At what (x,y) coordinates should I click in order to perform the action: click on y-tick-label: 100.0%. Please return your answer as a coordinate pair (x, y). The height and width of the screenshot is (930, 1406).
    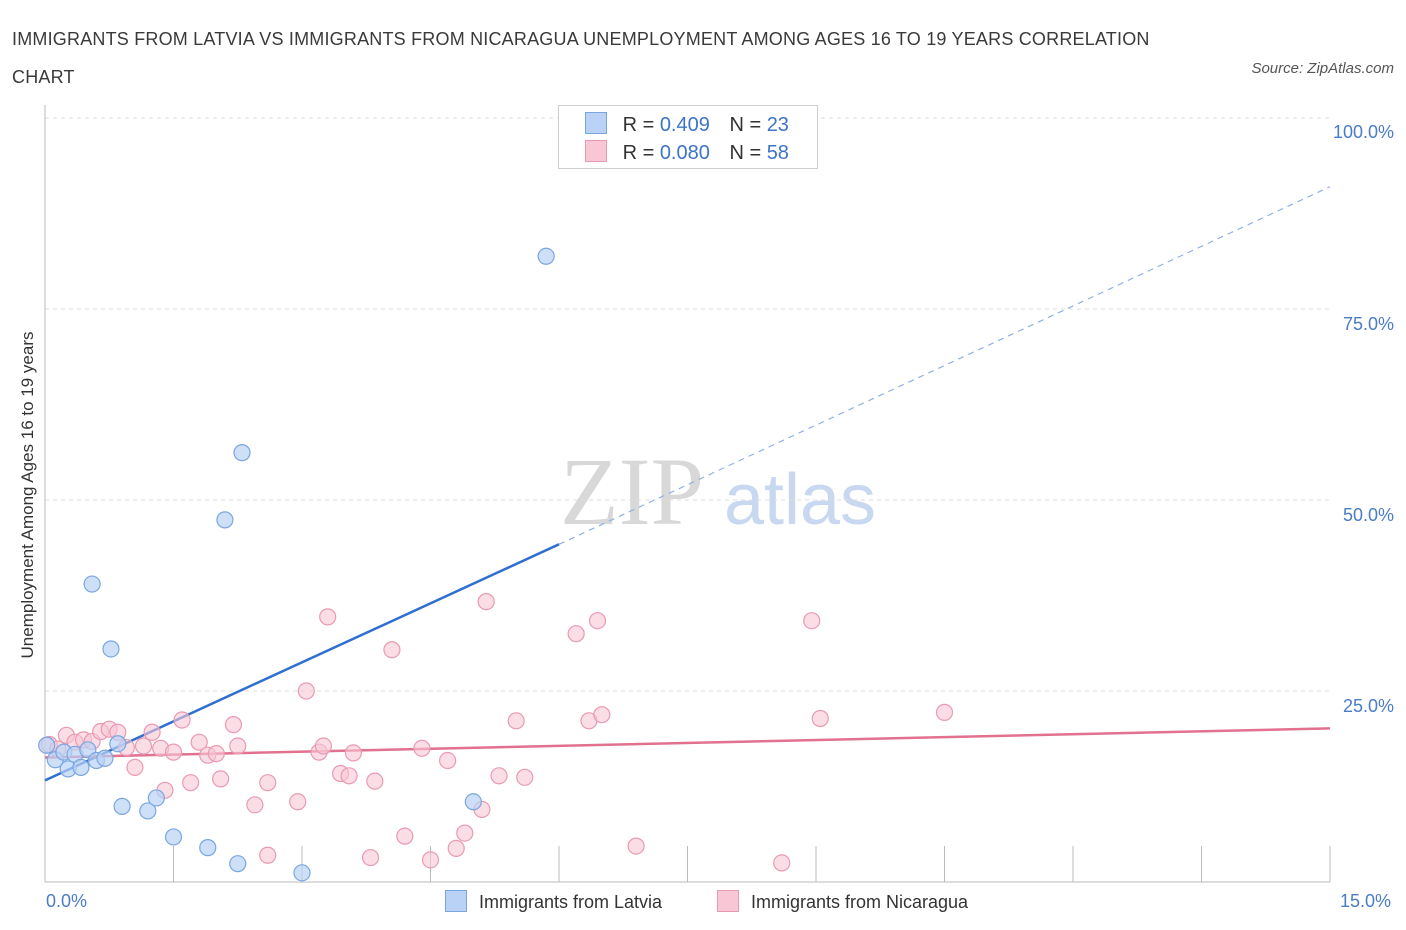
    Looking at the image, I should click on (1363, 132).